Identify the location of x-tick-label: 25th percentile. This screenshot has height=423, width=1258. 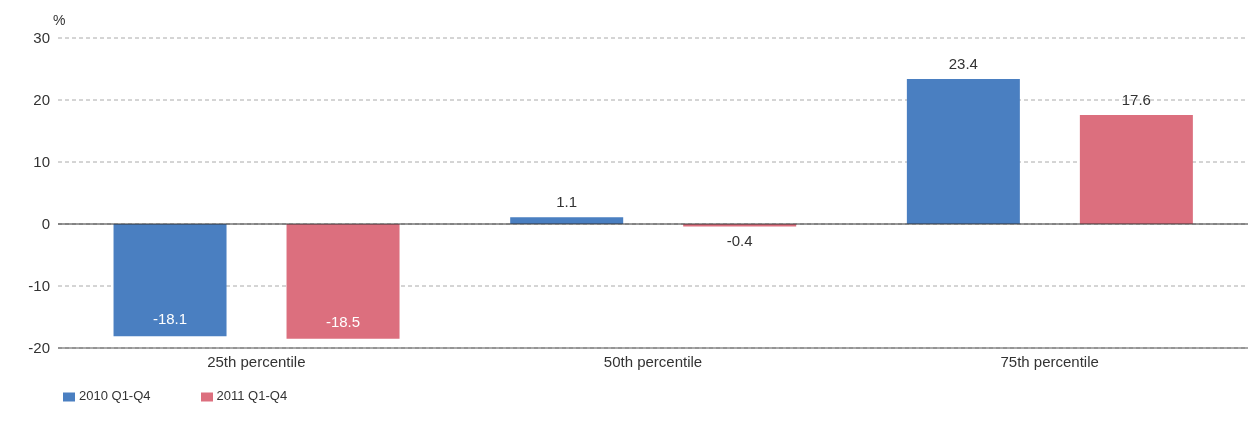
(256, 361).